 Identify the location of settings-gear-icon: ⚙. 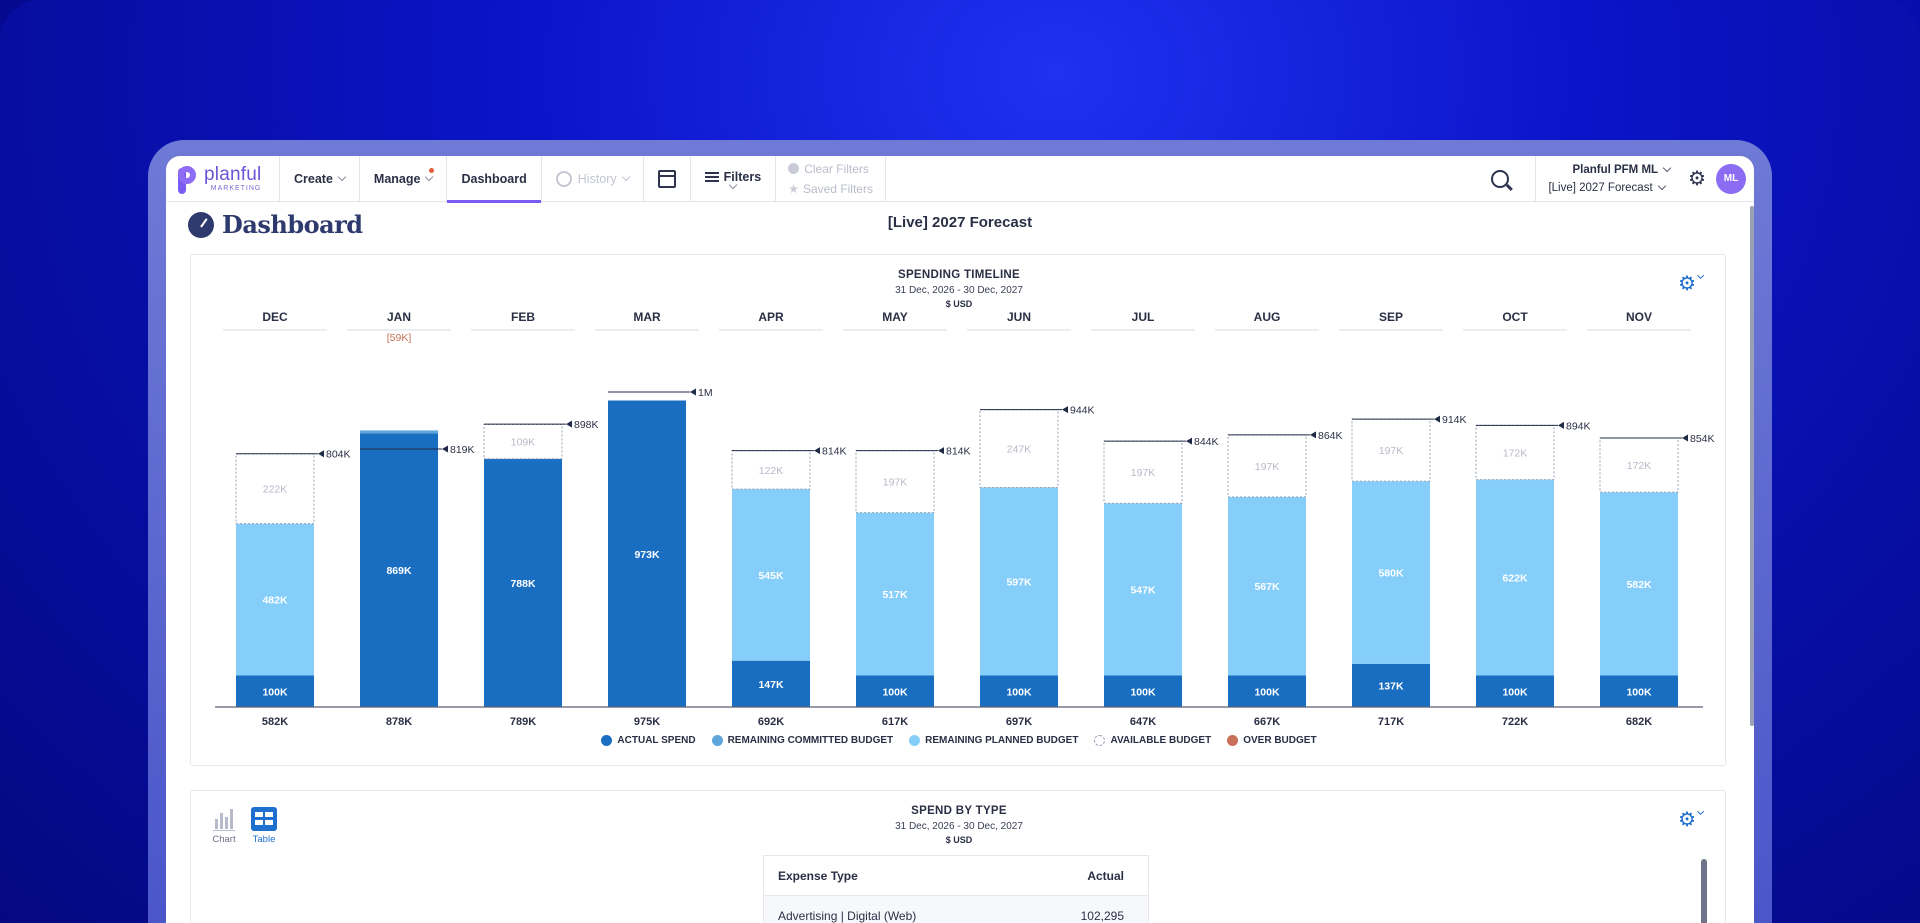
(1697, 179).